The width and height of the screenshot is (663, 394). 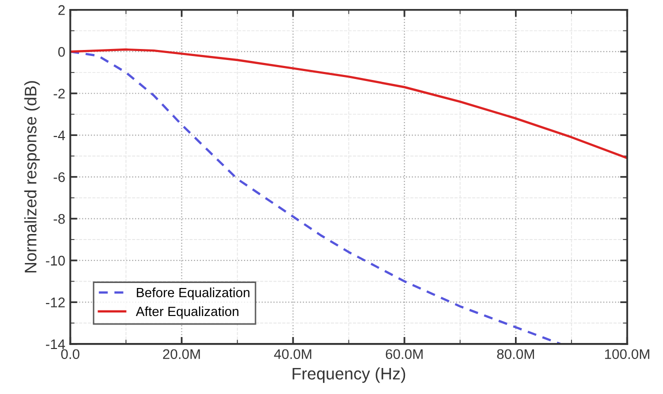 I want to click on x-axis-title: Frequency (Hz), so click(x=349, y=375).